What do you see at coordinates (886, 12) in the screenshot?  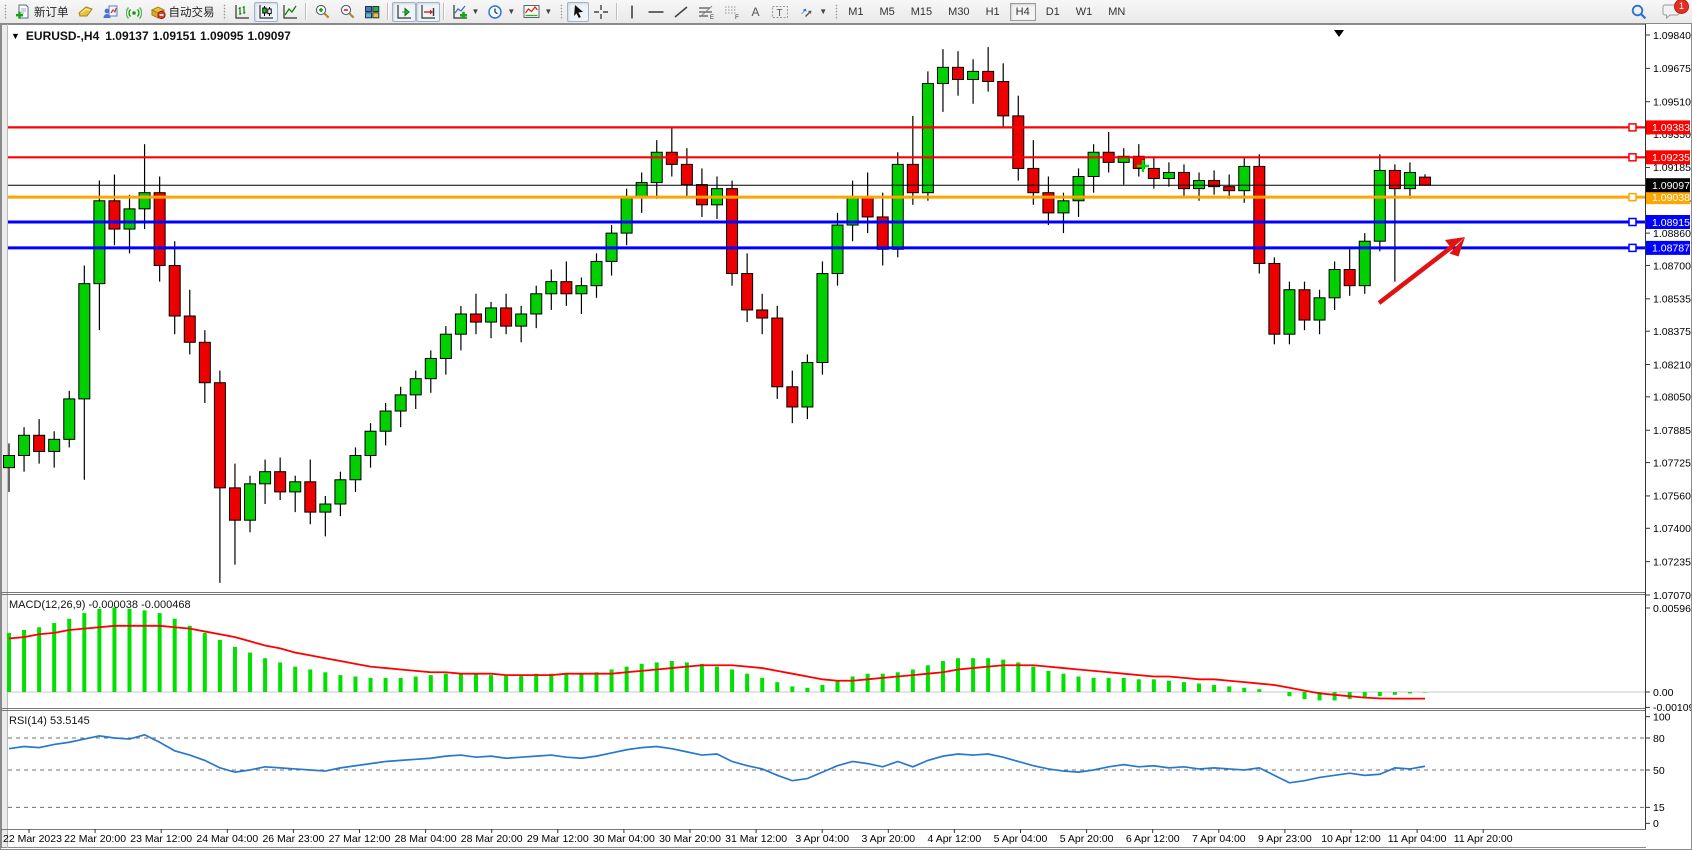 I see `tab-timeframe-M5: M5` at bounding box center [886, 12].